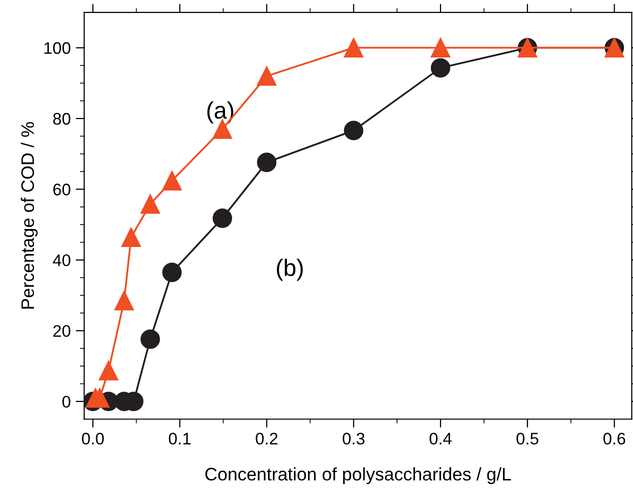 Image resolution: width=633 pixels, height=496 pixels. What do you see at coordinates (61, 331) in the screenshot?
I see `y-tick-label: 20` at bounding box center [61, 331].